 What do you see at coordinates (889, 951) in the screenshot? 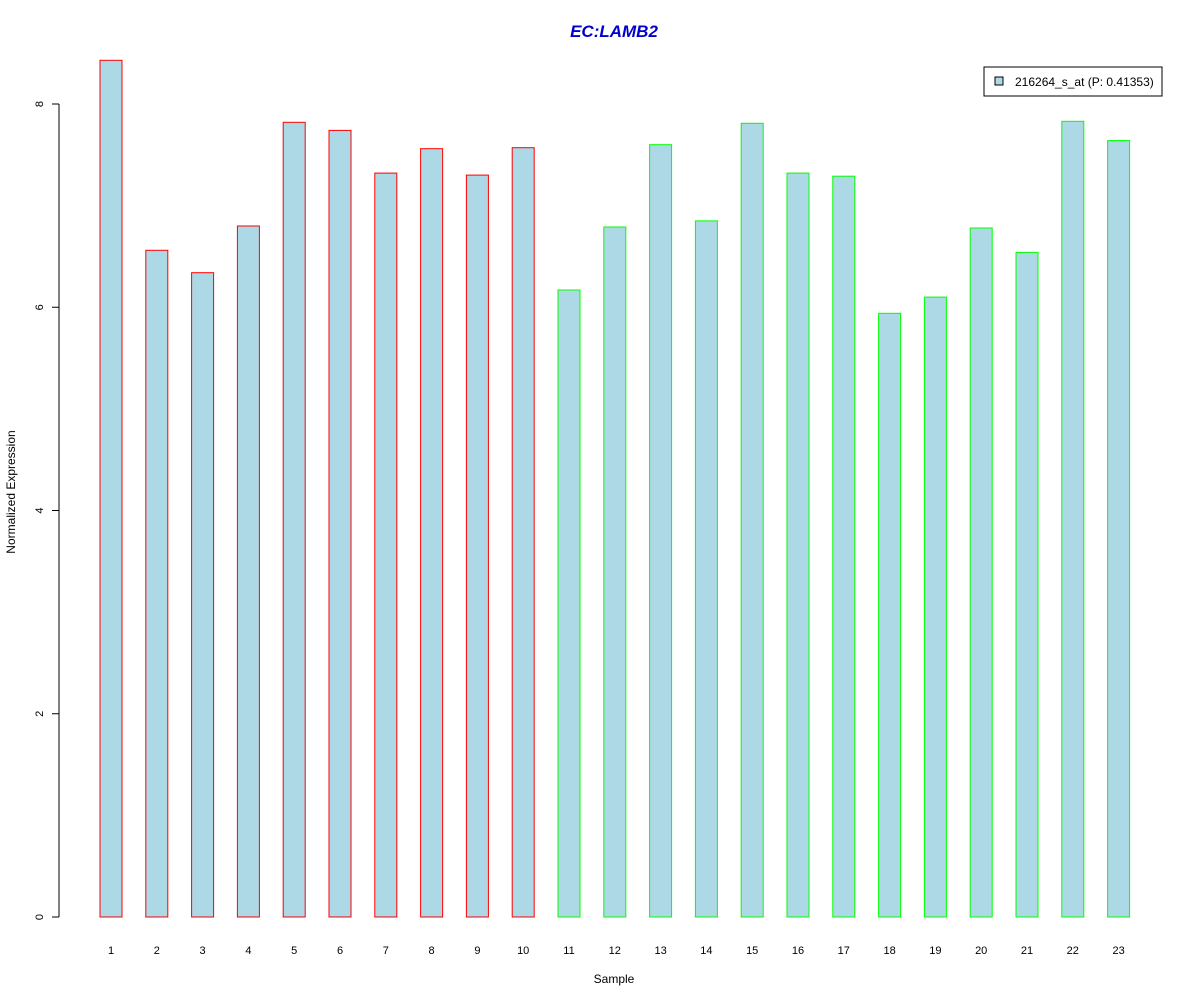
I see `x-tick-label: 18` at bounding box center [889, 951].